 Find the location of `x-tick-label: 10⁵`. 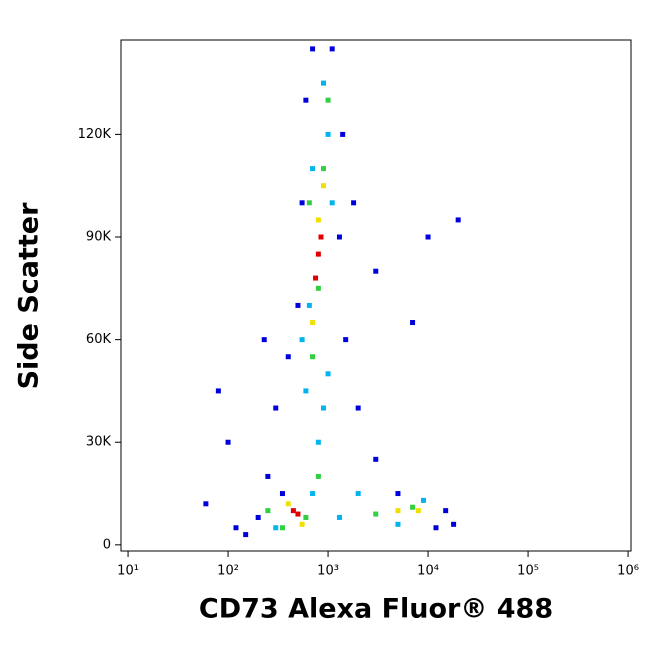

x-tick-label: 10⁵ is located at coordinates (528, 571).